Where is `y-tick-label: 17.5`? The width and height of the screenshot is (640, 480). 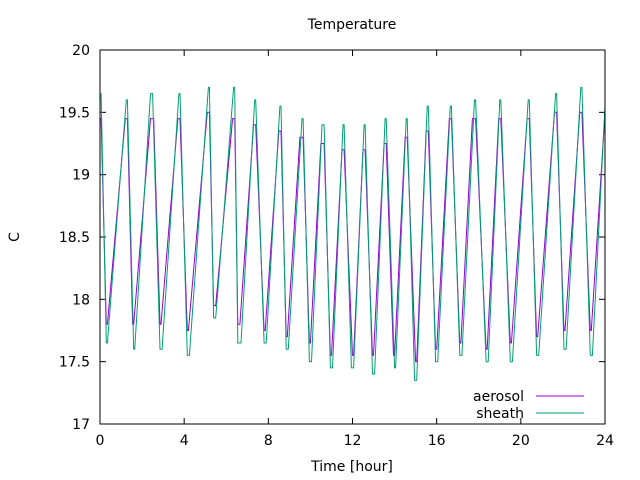 y-tick-label: 17.5 is located at coordinates (74, 363).